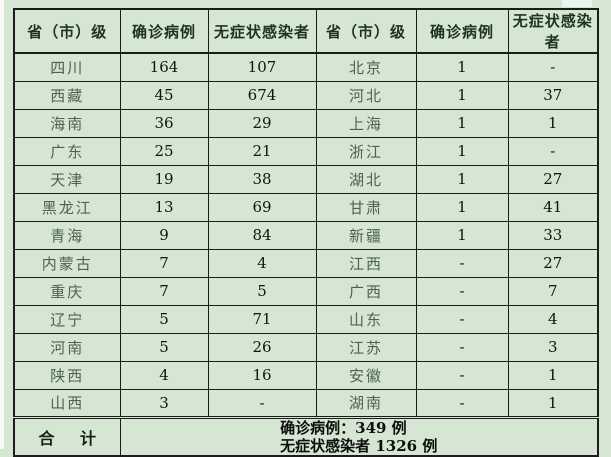  I want to click on confirmed-cell: 3, so click(164, 403).